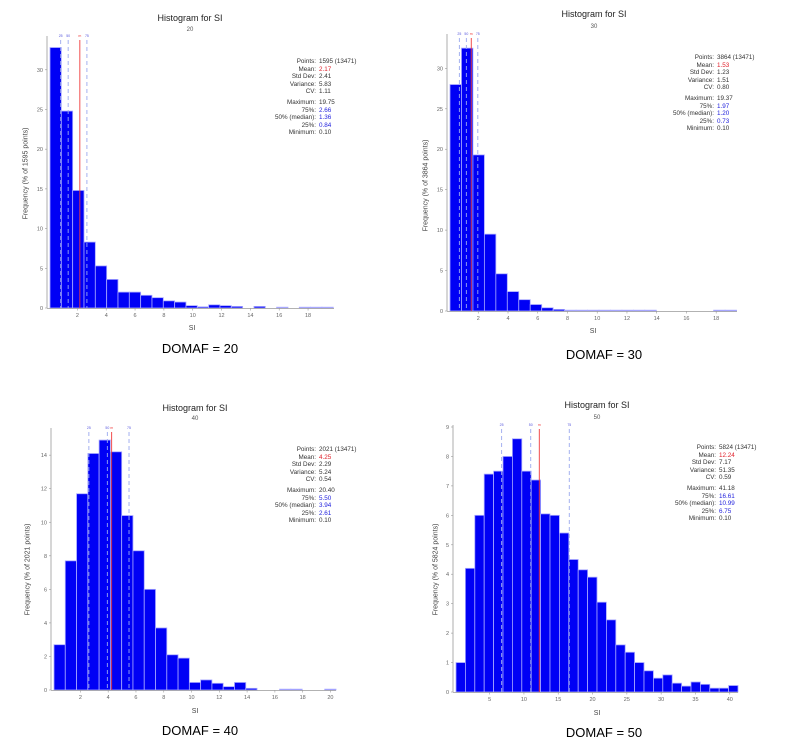 The width and height of the screenshot is (812, 747). What do you see at coordinates (308, 316) in the screenshot?
I see `x-tick-label: 18` at bounding box center [308, 316].